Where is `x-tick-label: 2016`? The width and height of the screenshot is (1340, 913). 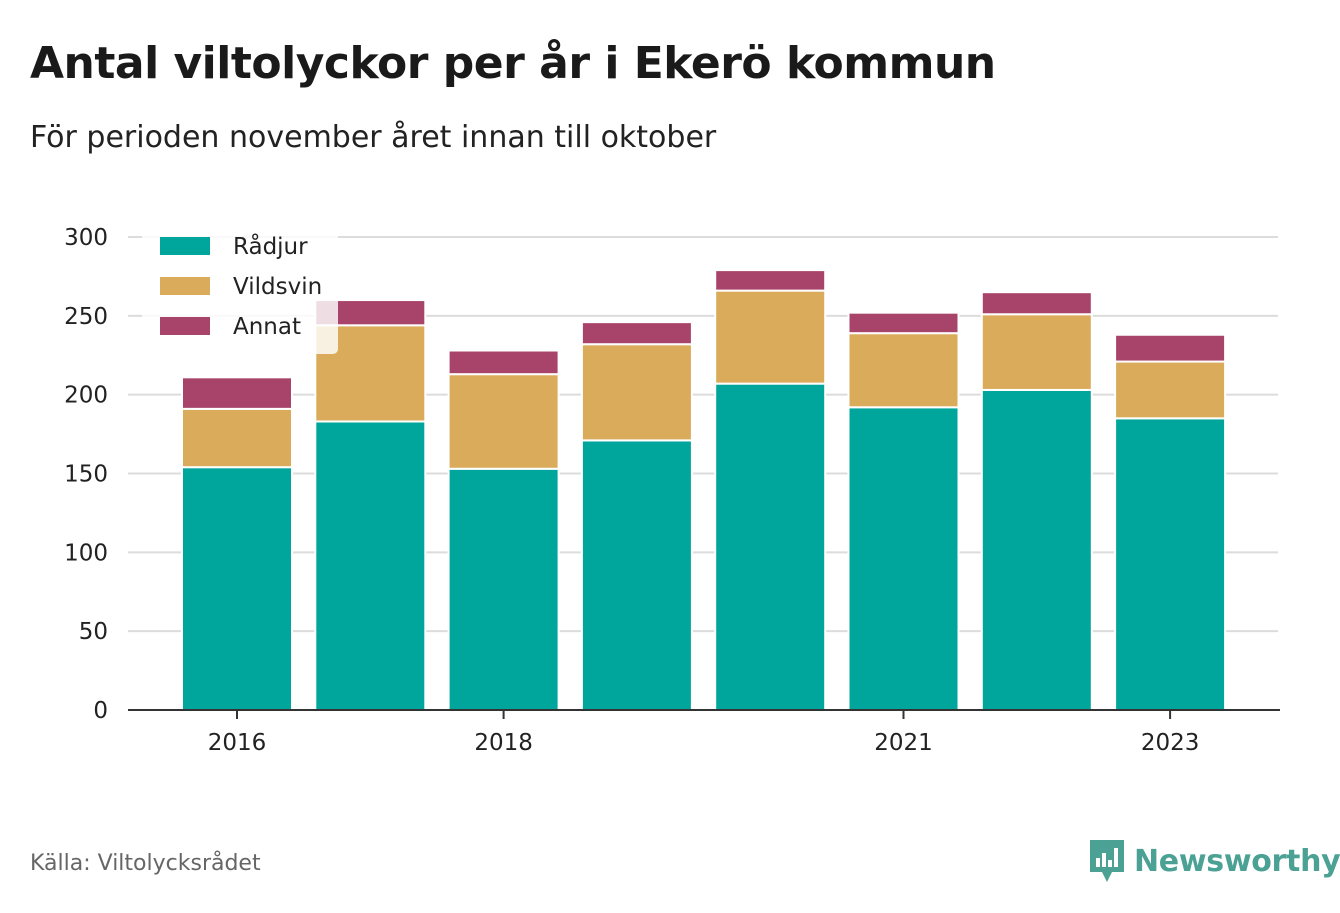 x-tick-label: 2016 is located at coordinates (237, 743).